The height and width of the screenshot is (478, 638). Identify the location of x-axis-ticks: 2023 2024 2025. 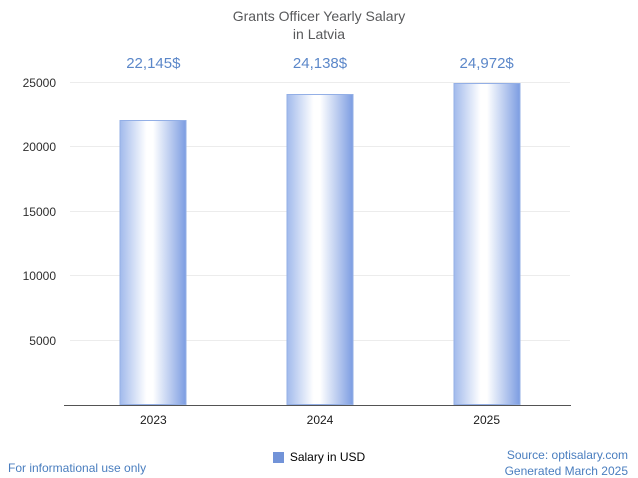
(320, 421).